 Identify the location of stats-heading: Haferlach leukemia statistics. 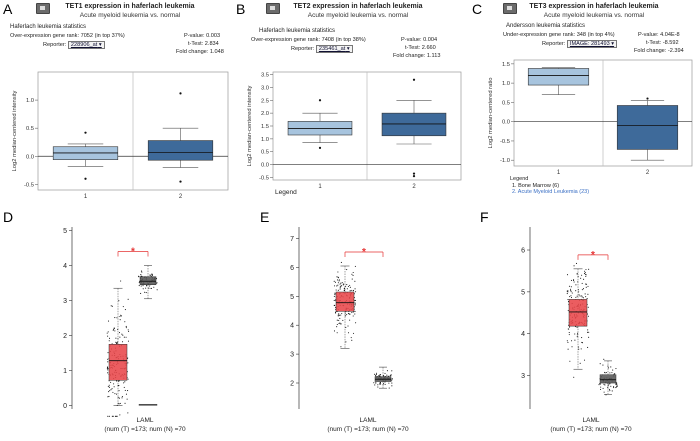
(48, 27).